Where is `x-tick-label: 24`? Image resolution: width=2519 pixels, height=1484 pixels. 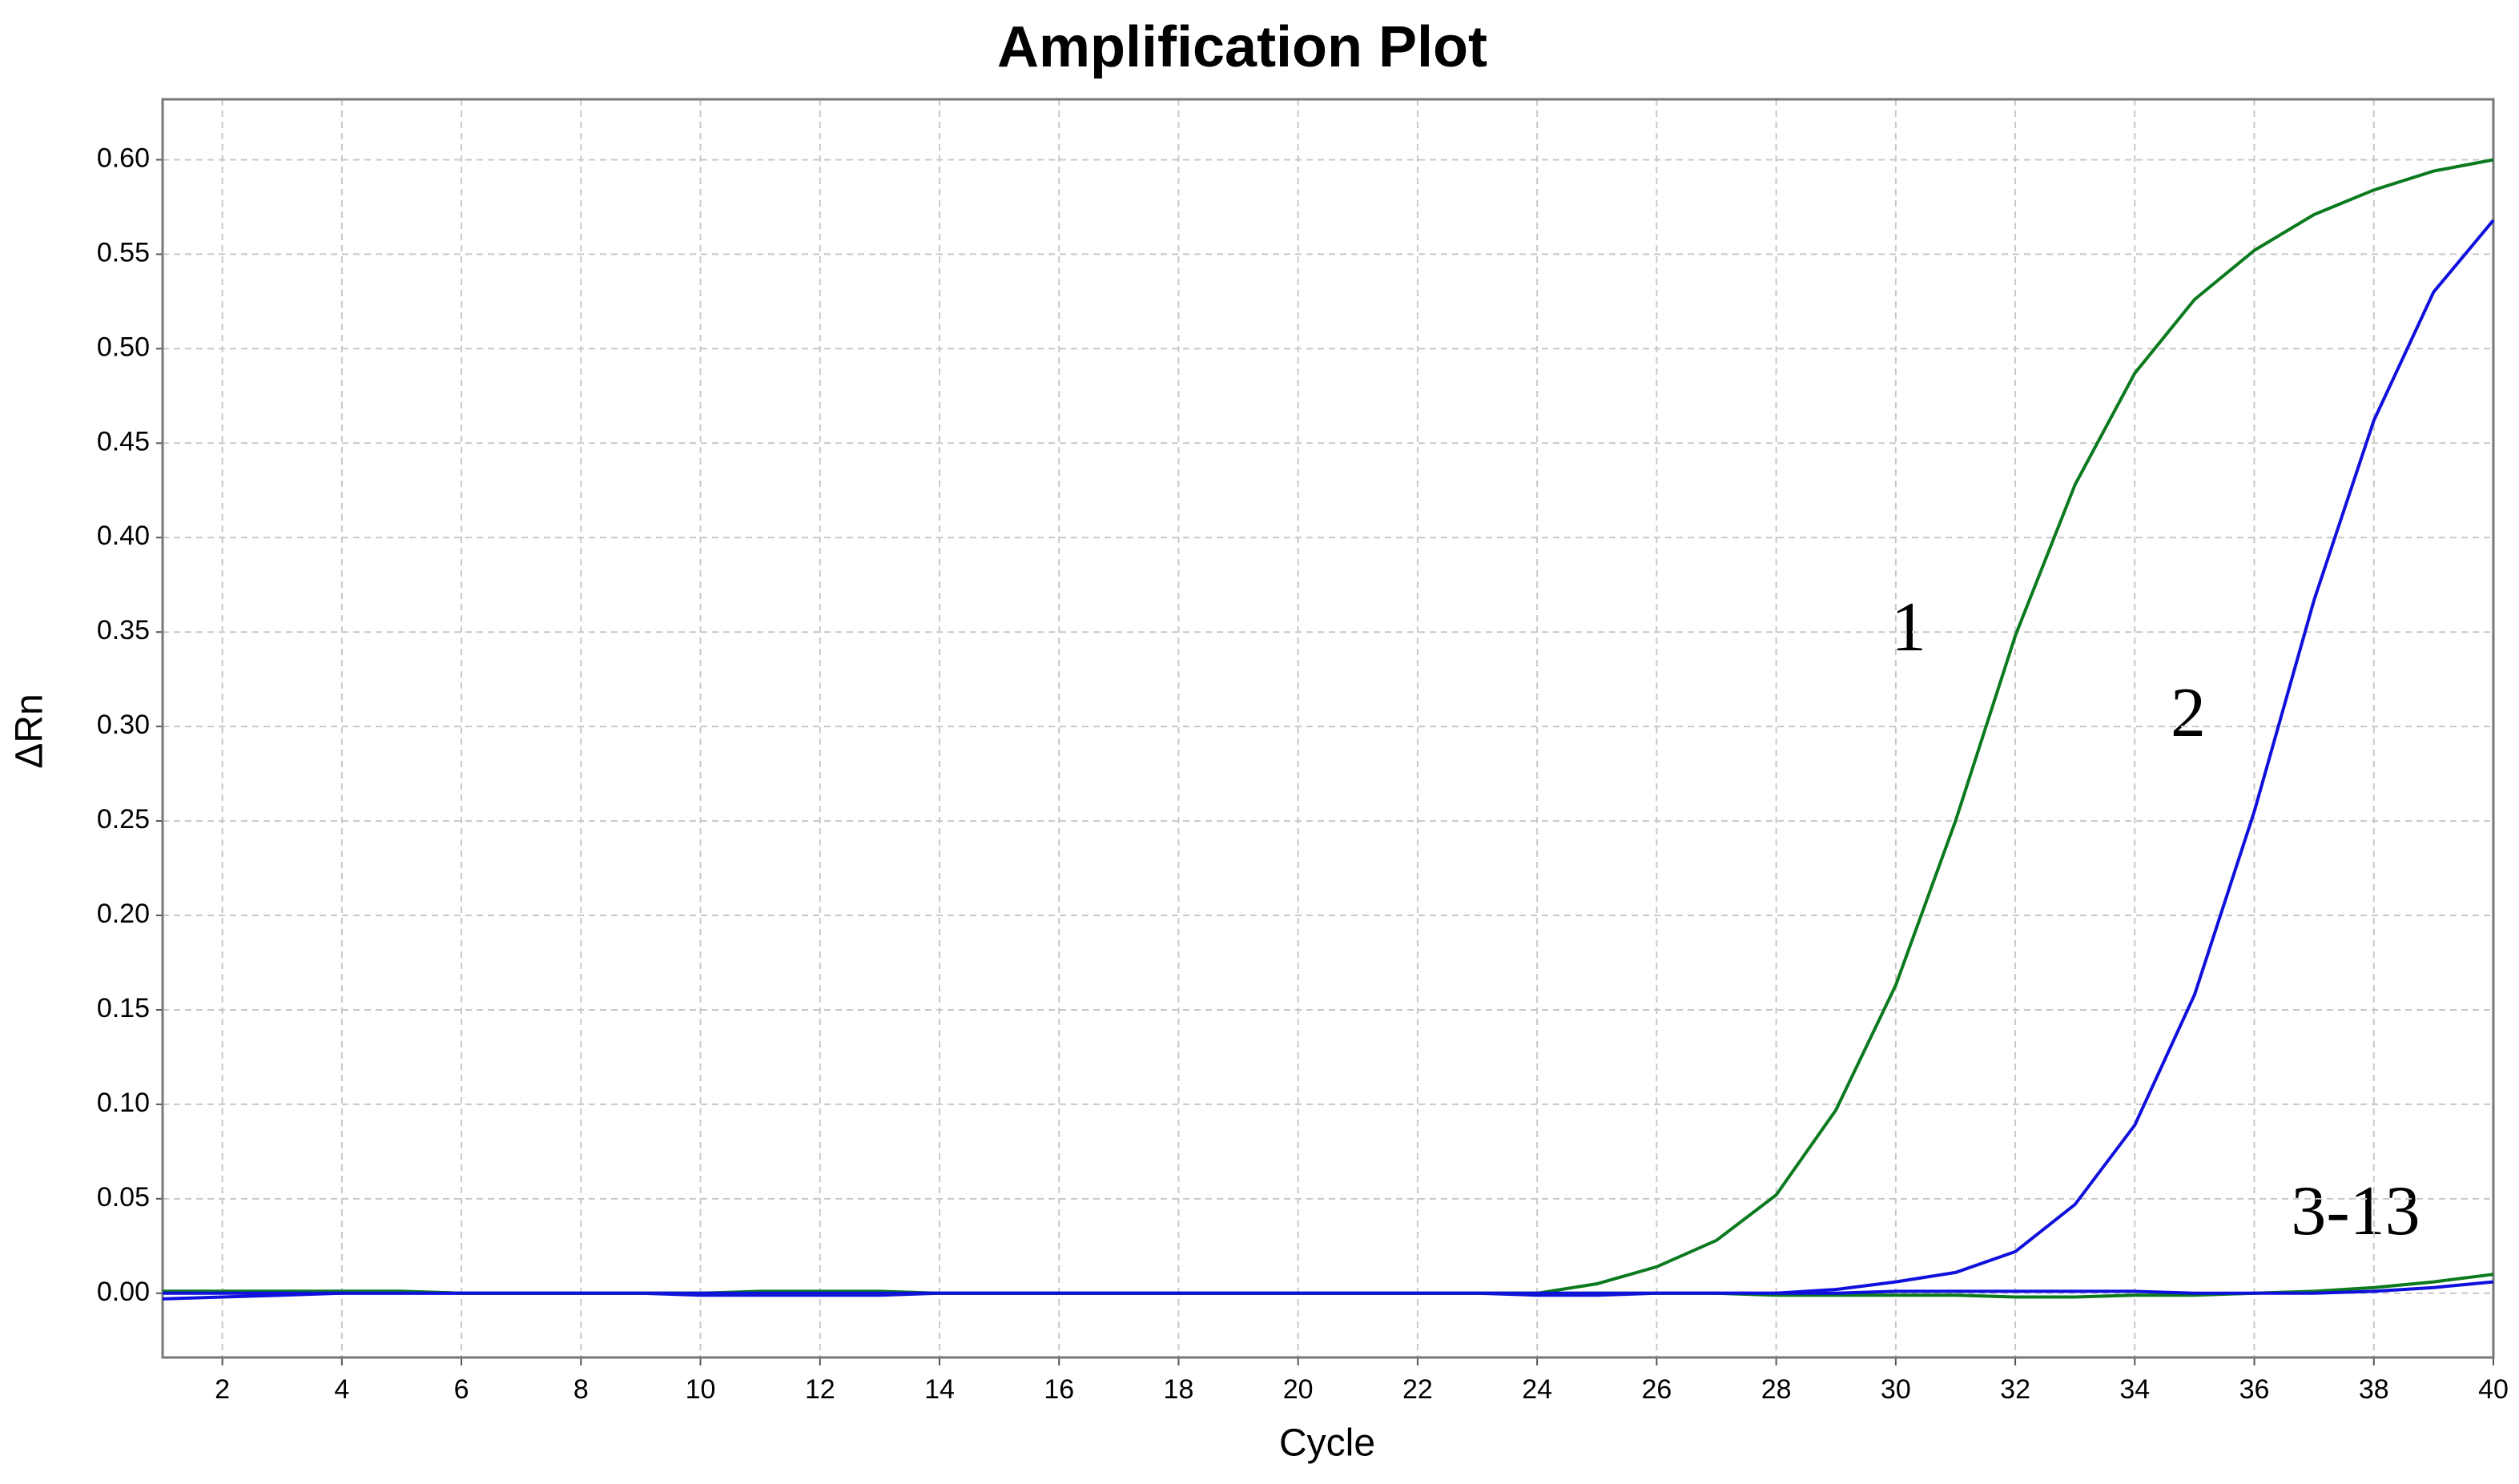 x-tick-label: 24 is located at coordinates (1537, 1389).